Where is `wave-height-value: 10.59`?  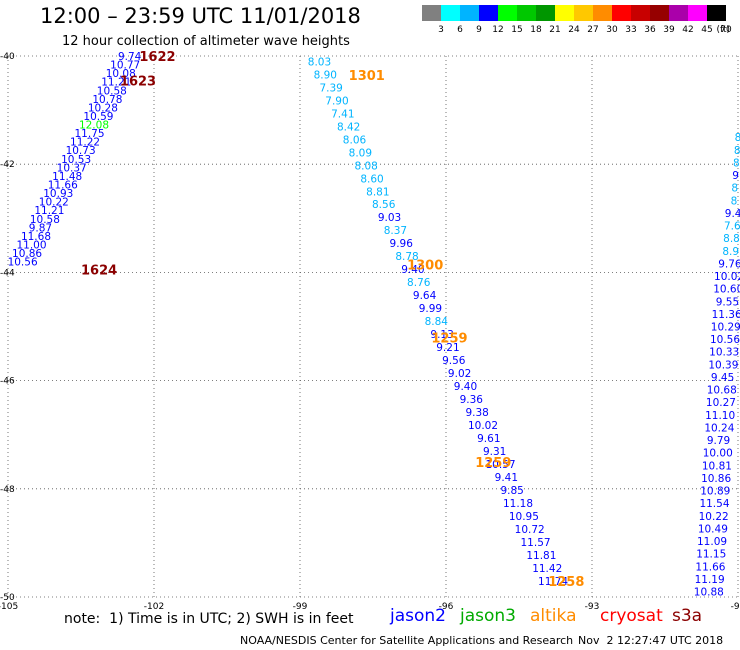 wave-height-value: 10.59 is located at coordinates (98, 117).